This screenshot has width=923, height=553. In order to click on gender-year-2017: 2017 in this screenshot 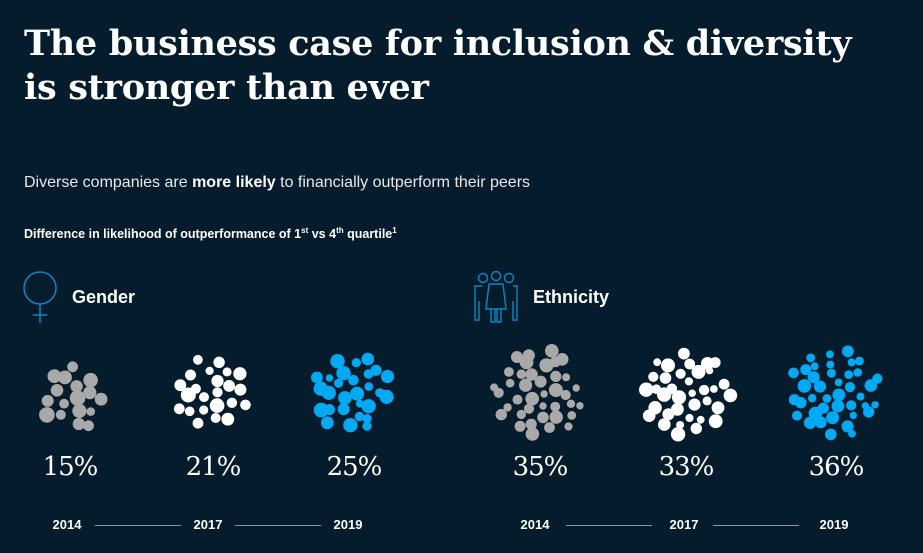, I will do `click(208, 524)`.